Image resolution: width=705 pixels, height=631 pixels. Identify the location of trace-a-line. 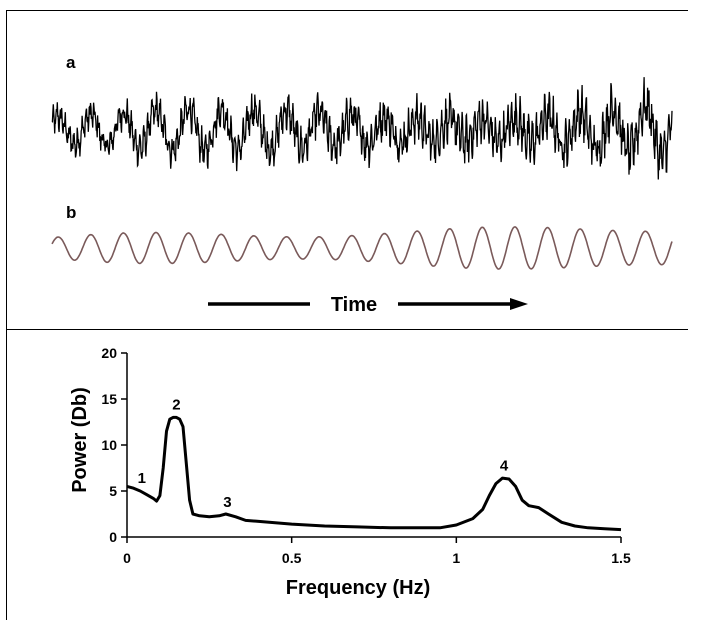
(362, 128).